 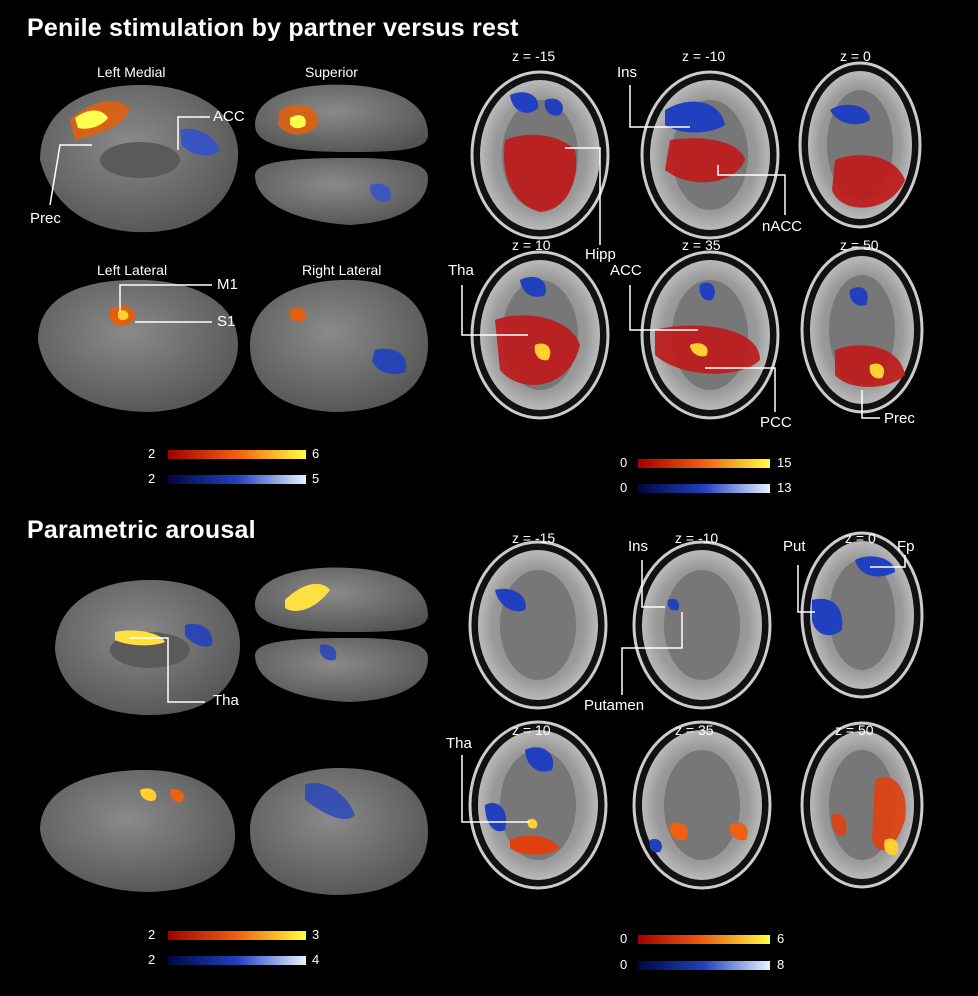 What do you see at coordinates (624, 487) in the screenshot?
I see `cb-top-slice-cool-min: 0` at bounding box center [624, 487].